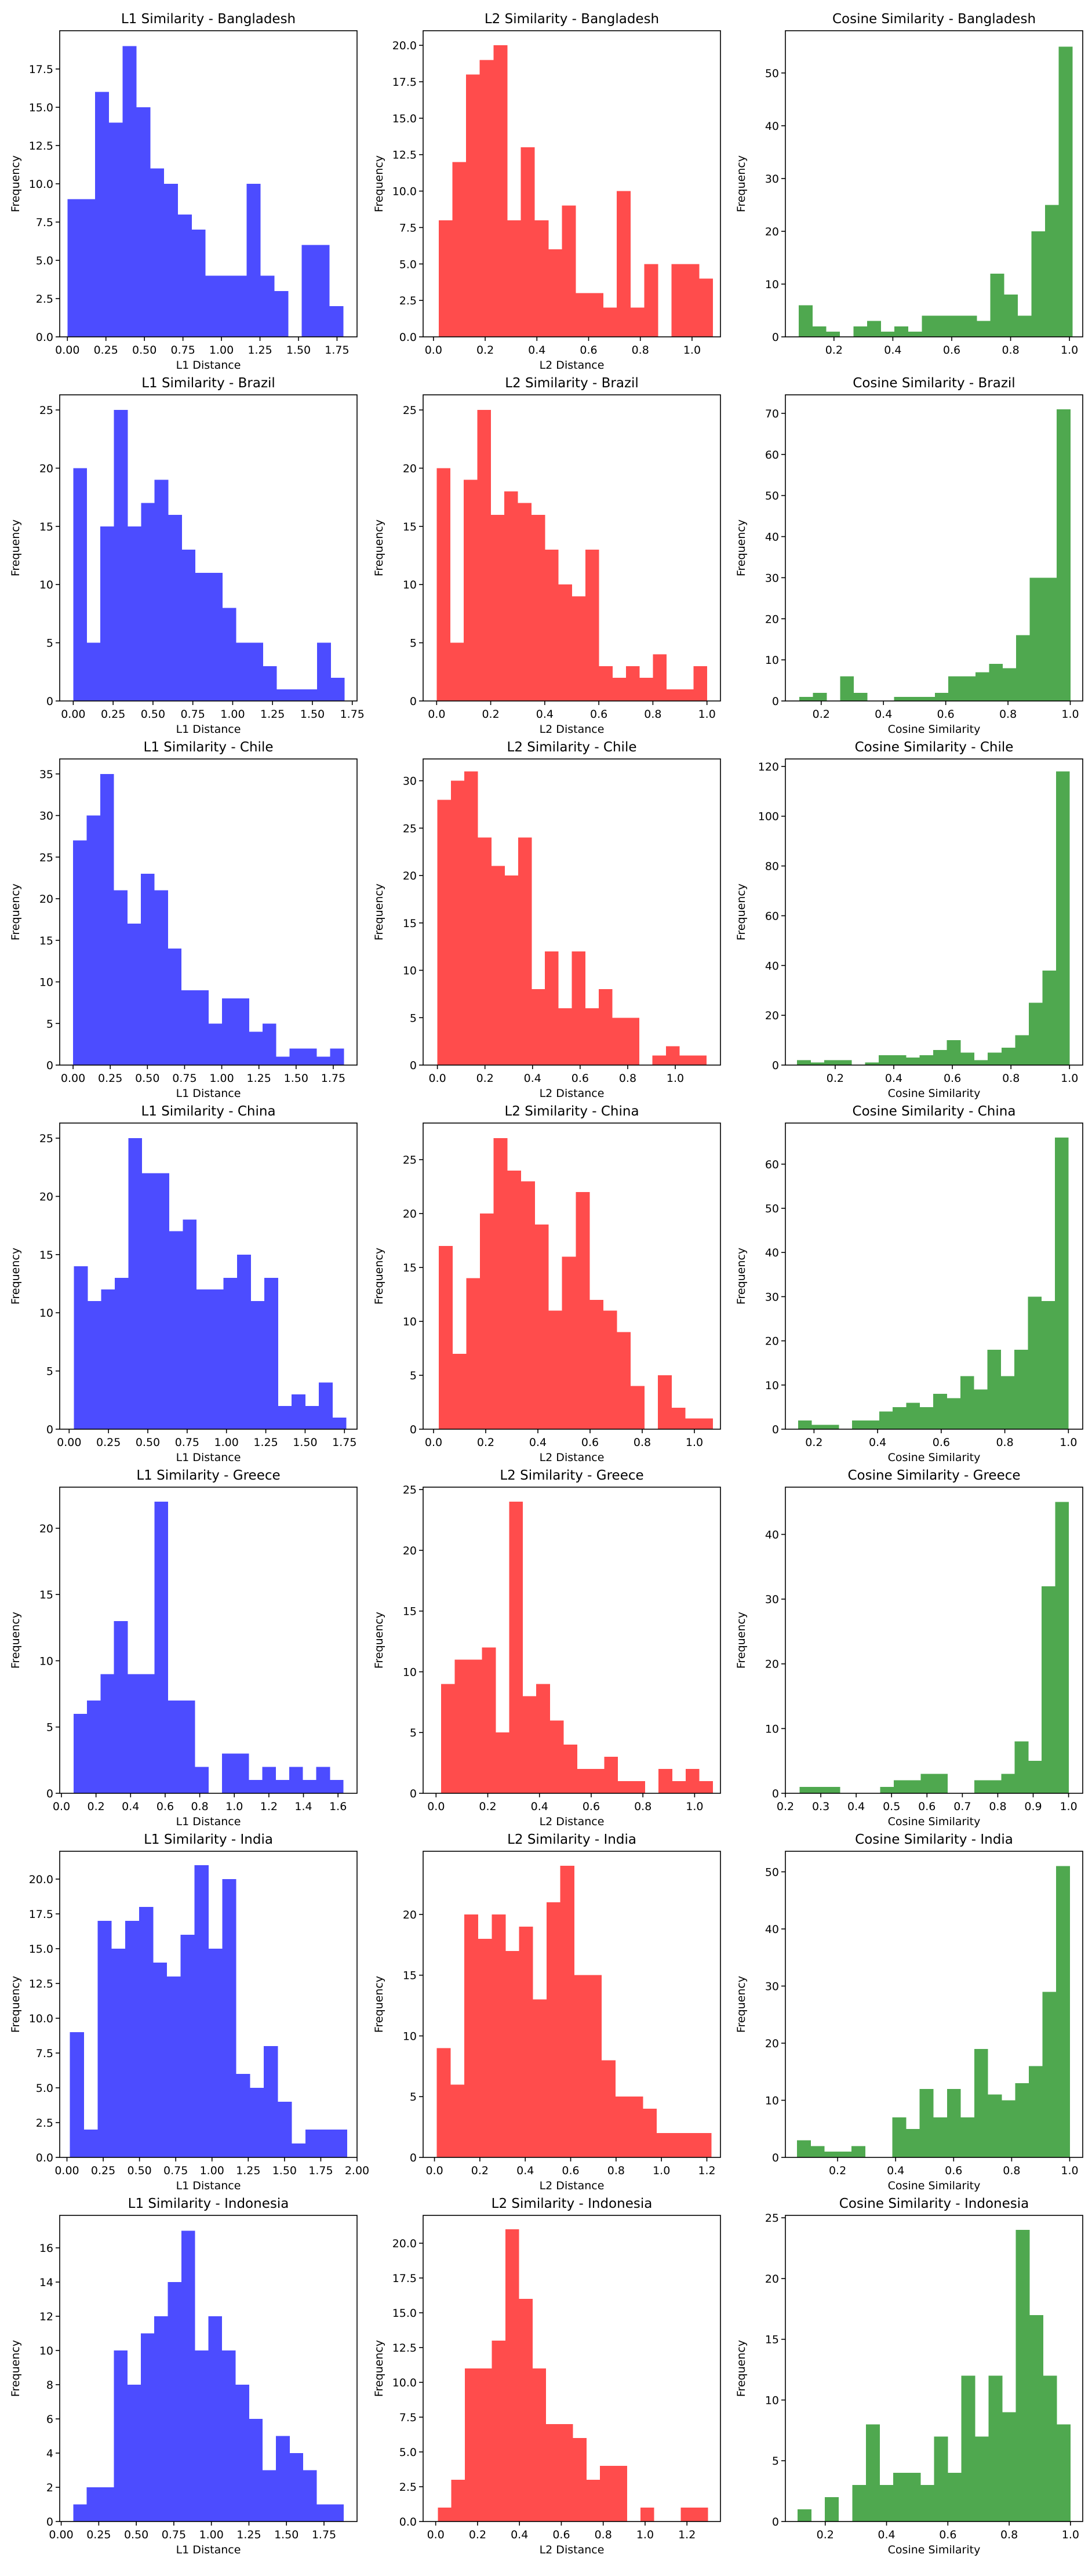 Image resolution: width=1092 pixels, height=2576 pixels. Describe the element at coordinates (968, 2448) in the screenshot. I see `cos-indonesia-bar` at that location.